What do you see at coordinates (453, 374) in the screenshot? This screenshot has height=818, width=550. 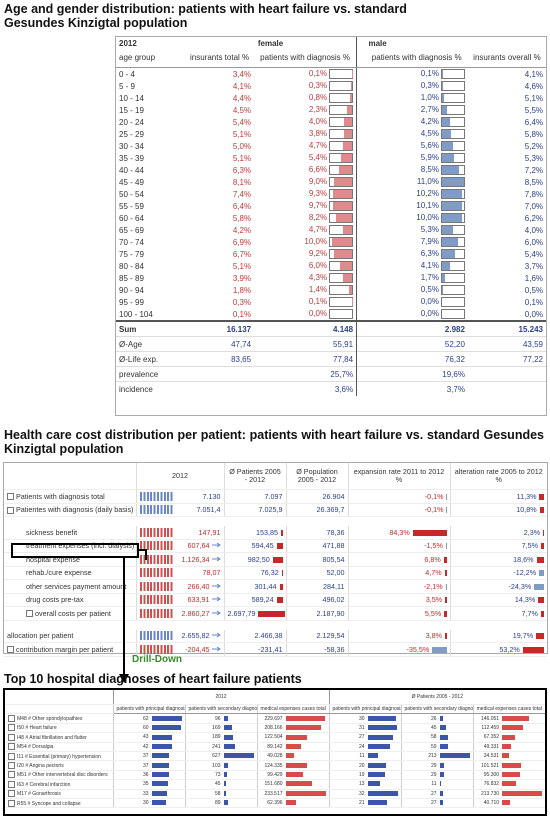 I see `cell-text: 19,6%` at bounding box center [453, 374].